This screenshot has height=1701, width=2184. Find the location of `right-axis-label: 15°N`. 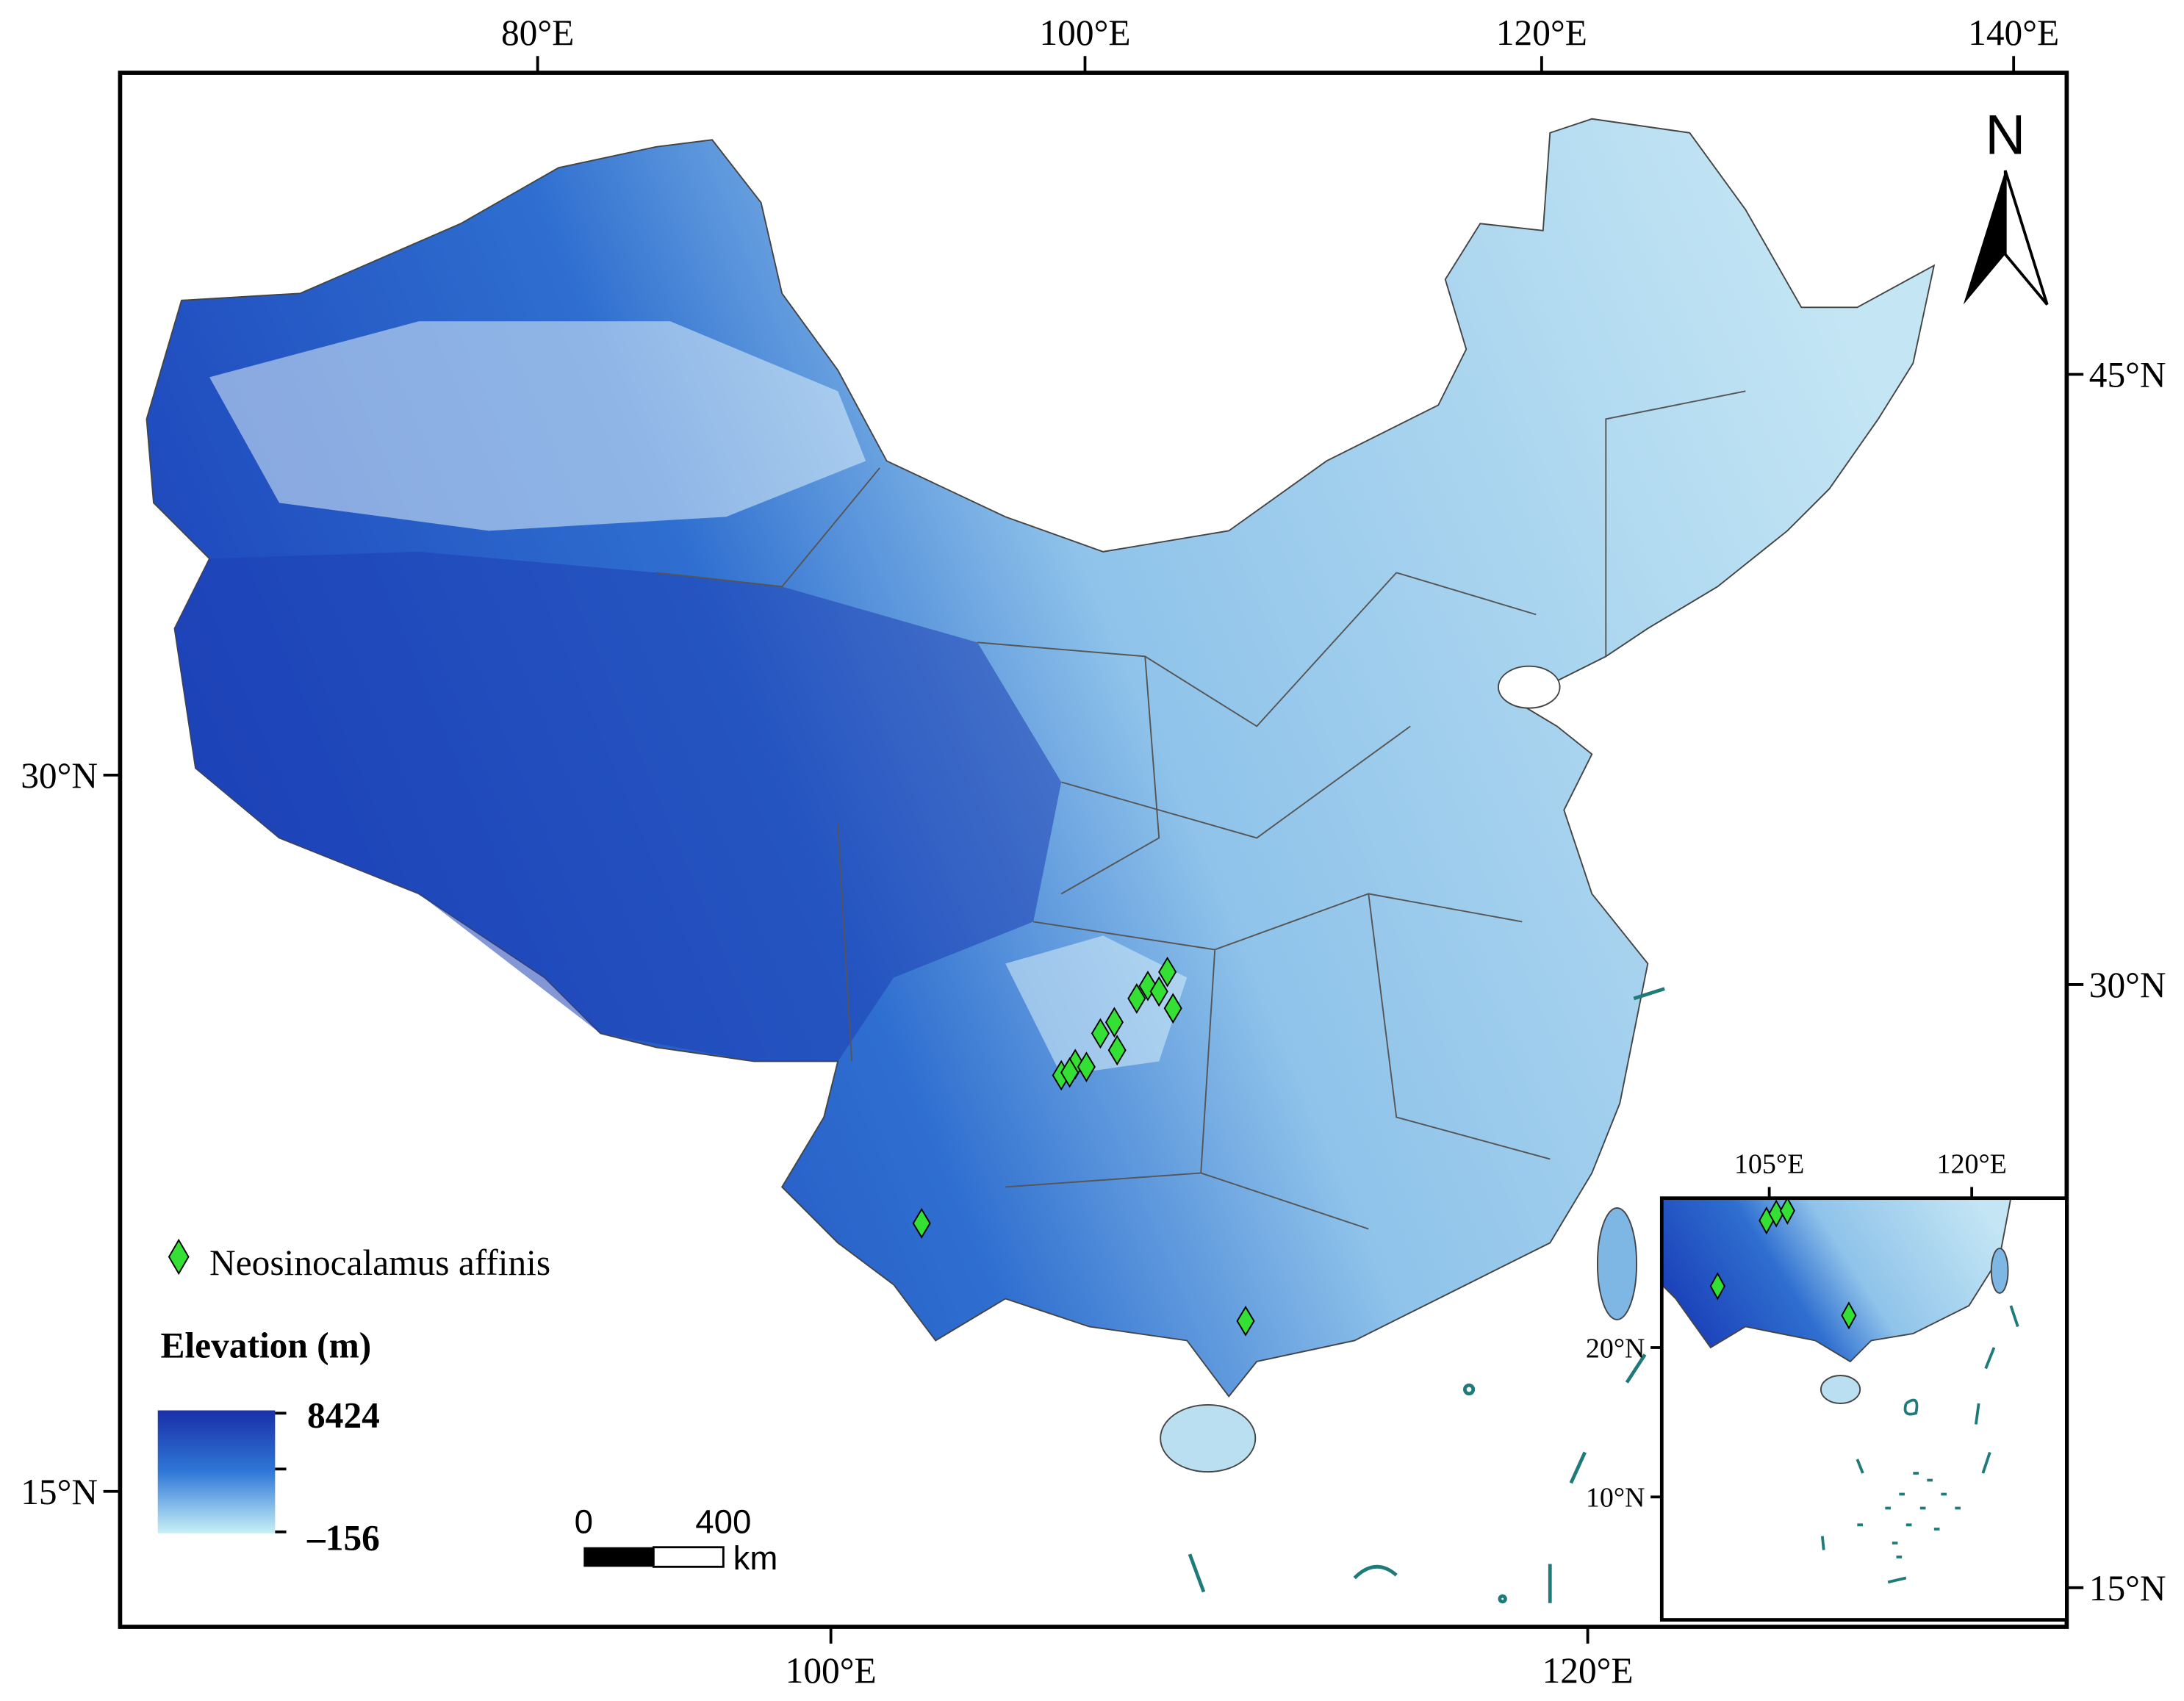

right-axis-label: 15°N is located at coordinates (2127, 1588).